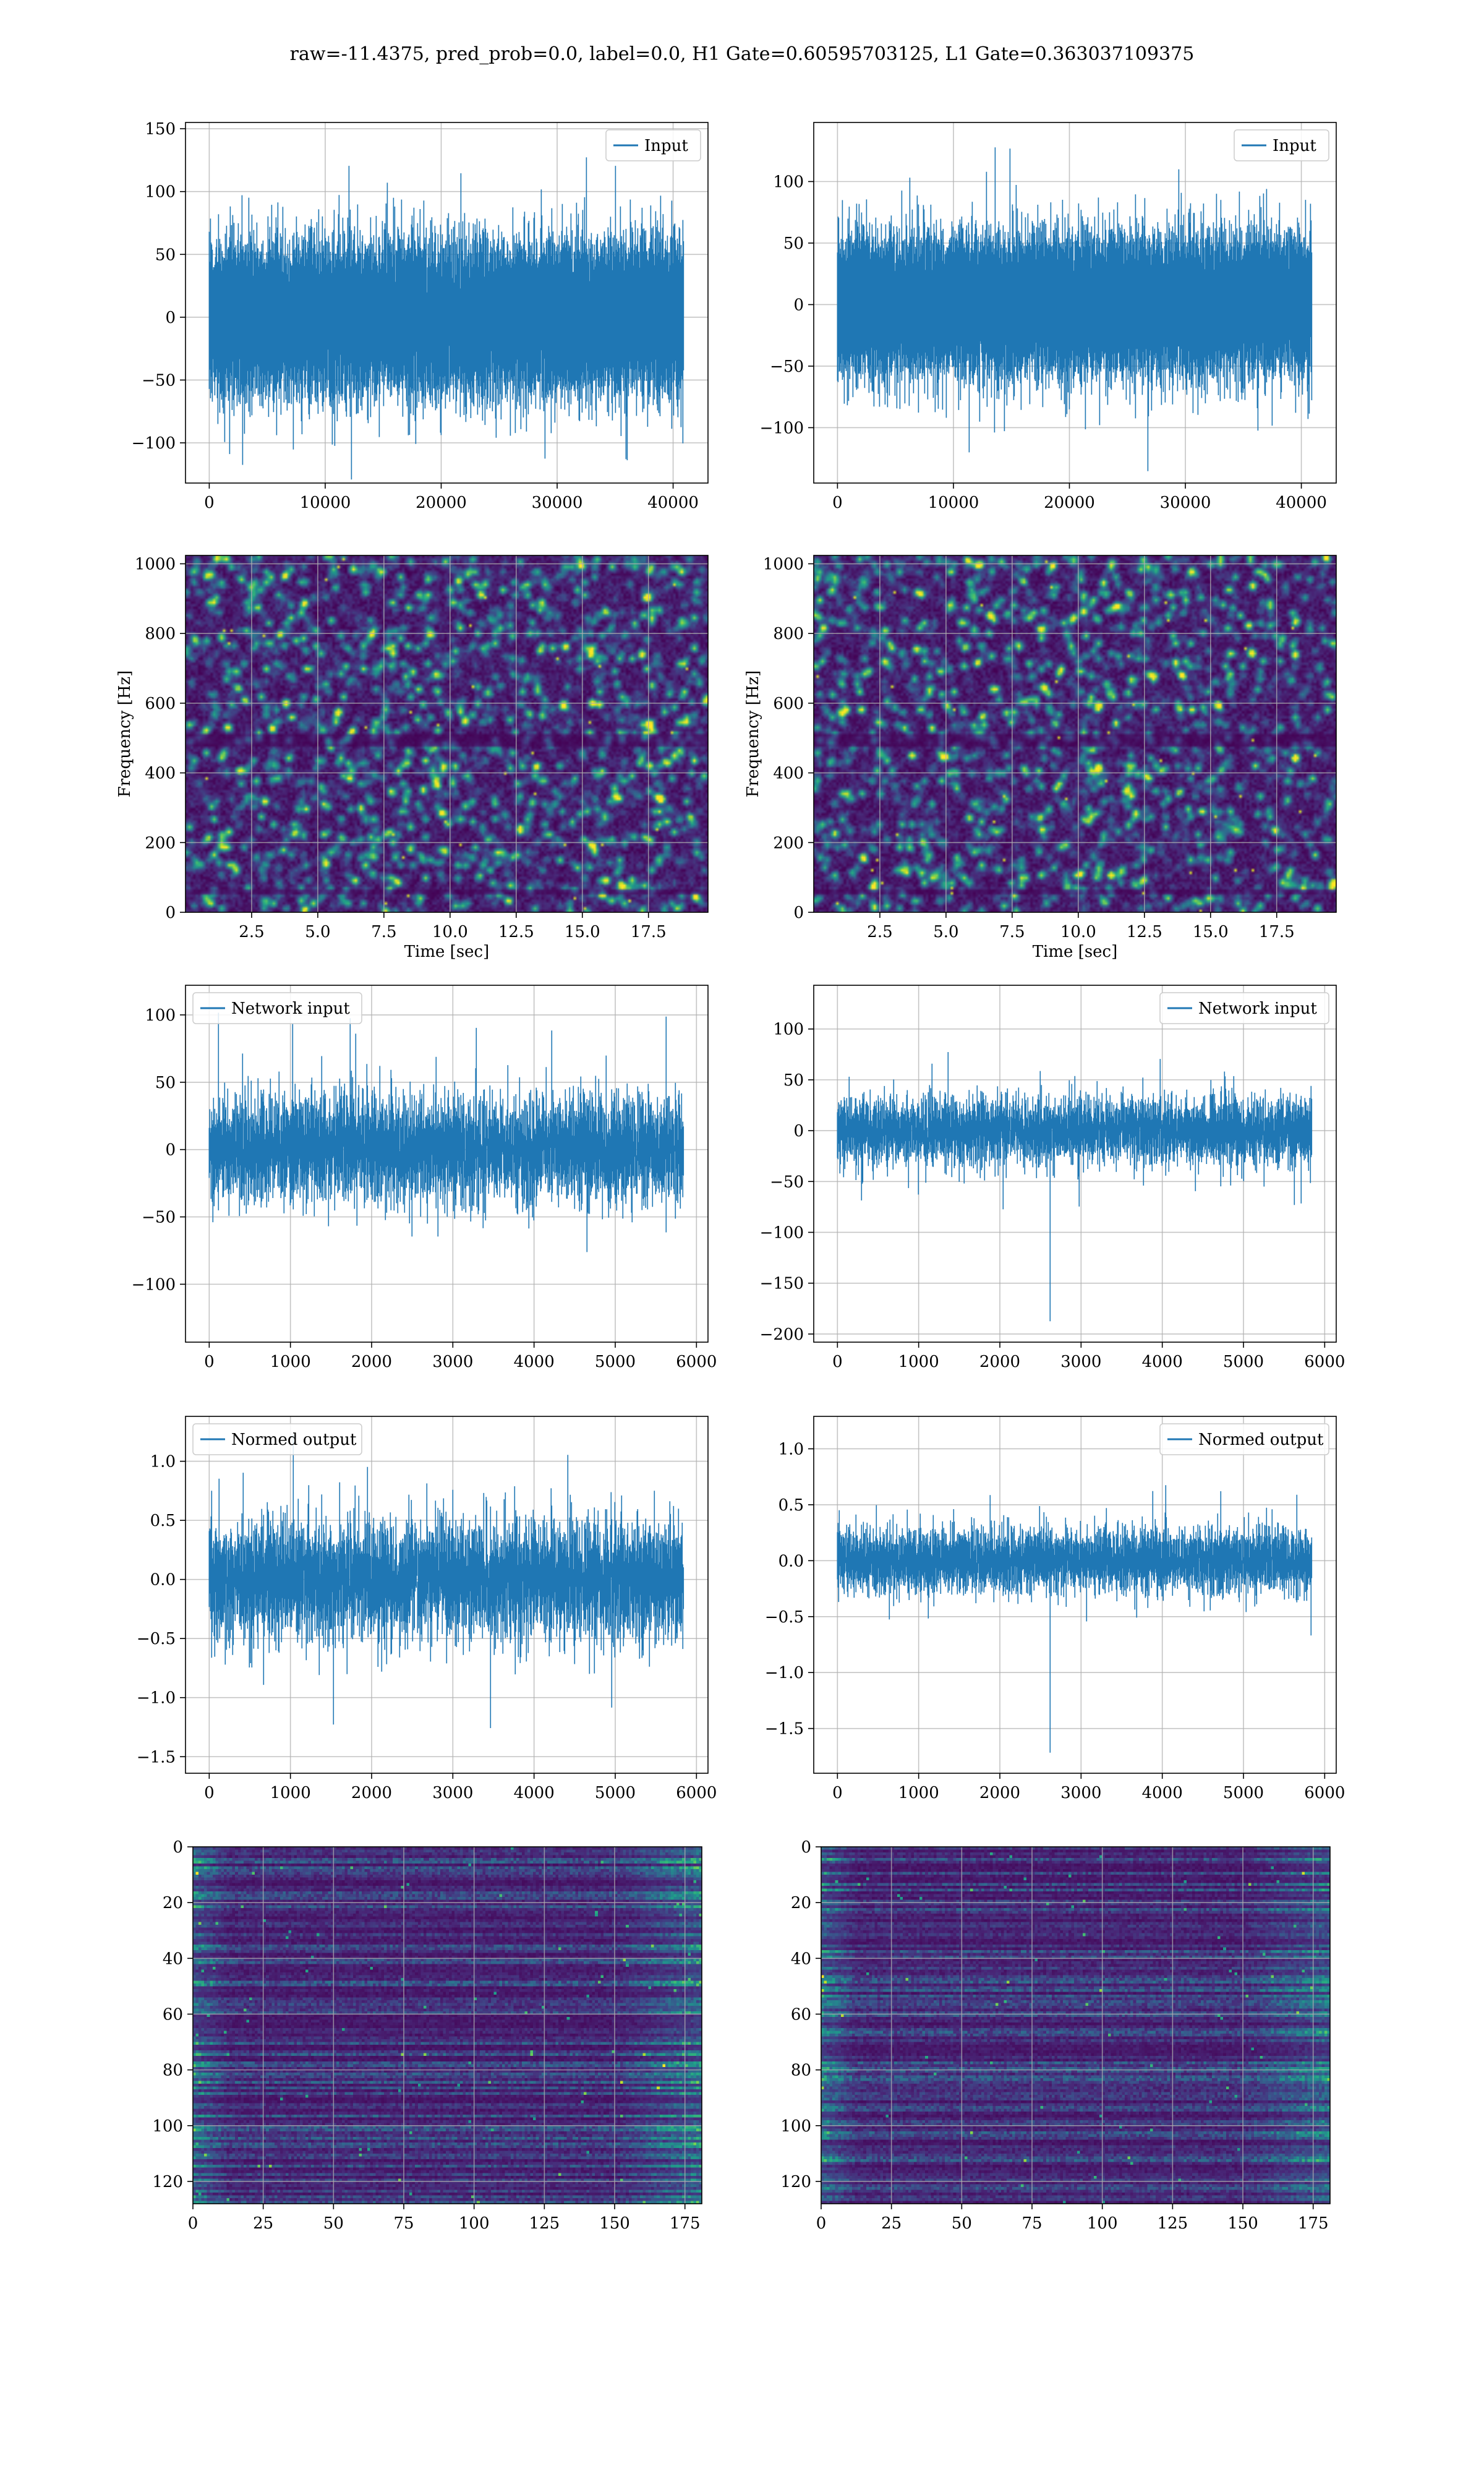  I want to click on y-tick-label: −200, so click(782, 1334).